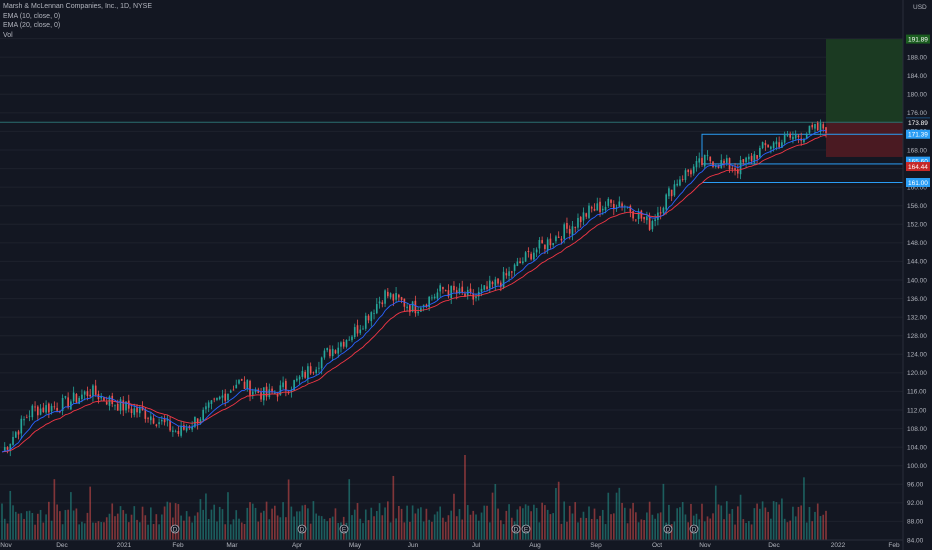 The width and height of the screenshot is (932, 550). I want to click on price-label: 173.89, so click(918, 123).